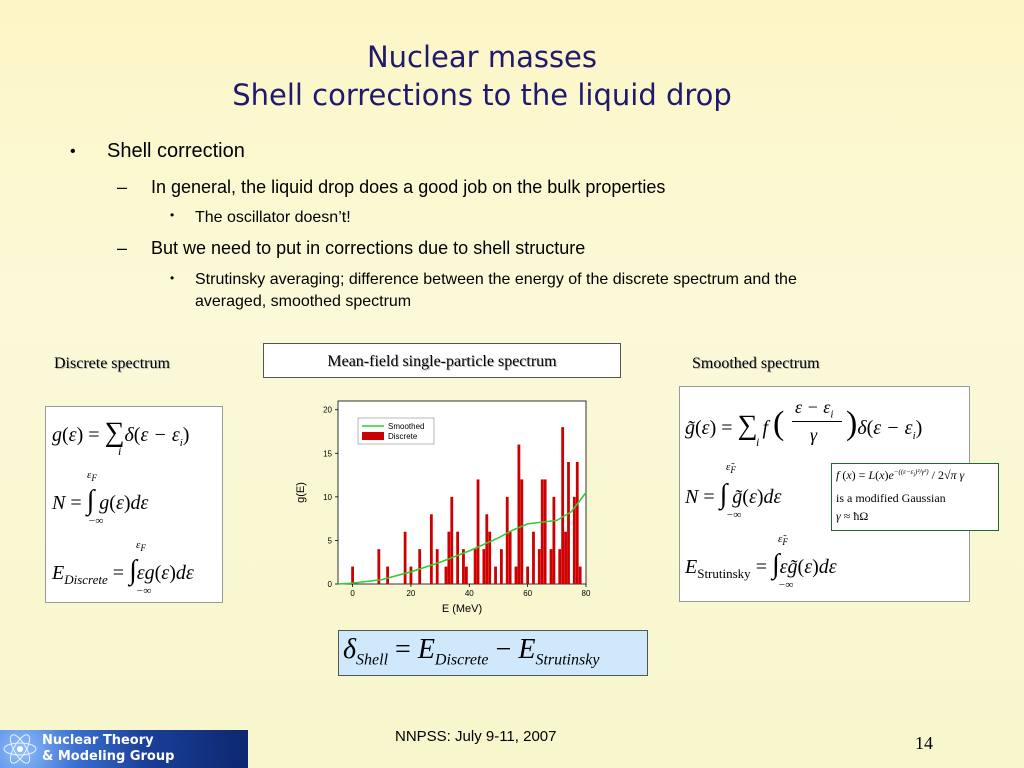 The height and width of the screenshot is (768, 1024). Describe the element at coordinates (303, 301) in the screenshot. I see `bullet-strutinsky-line2: averaged, smoothed spectrum` at that location.